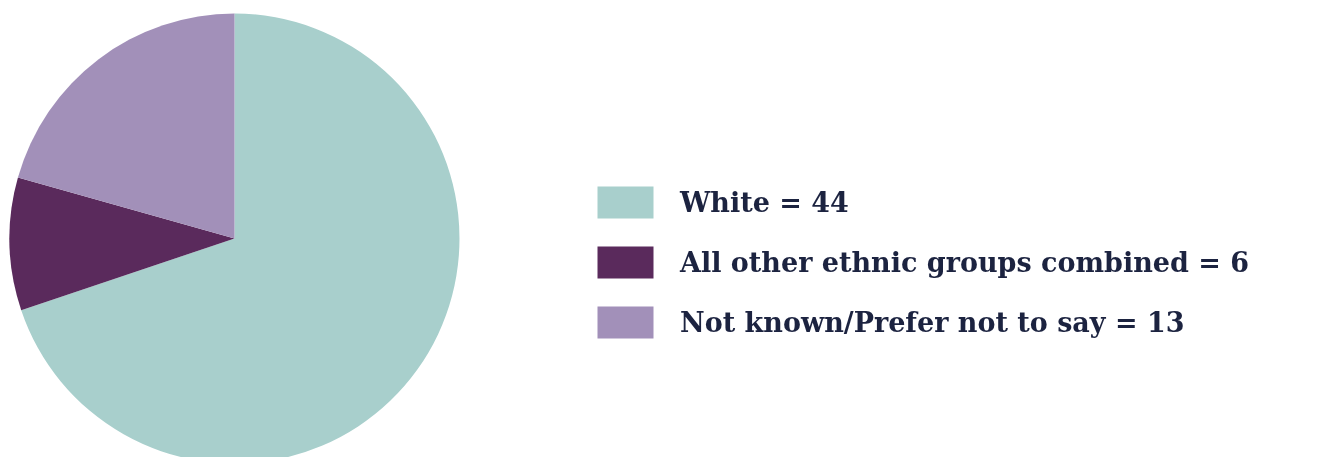  What do you see at coordinates (764, 202) in the screenshot?
I see `legend-label: White = 44` at bounding box center [764, 202].